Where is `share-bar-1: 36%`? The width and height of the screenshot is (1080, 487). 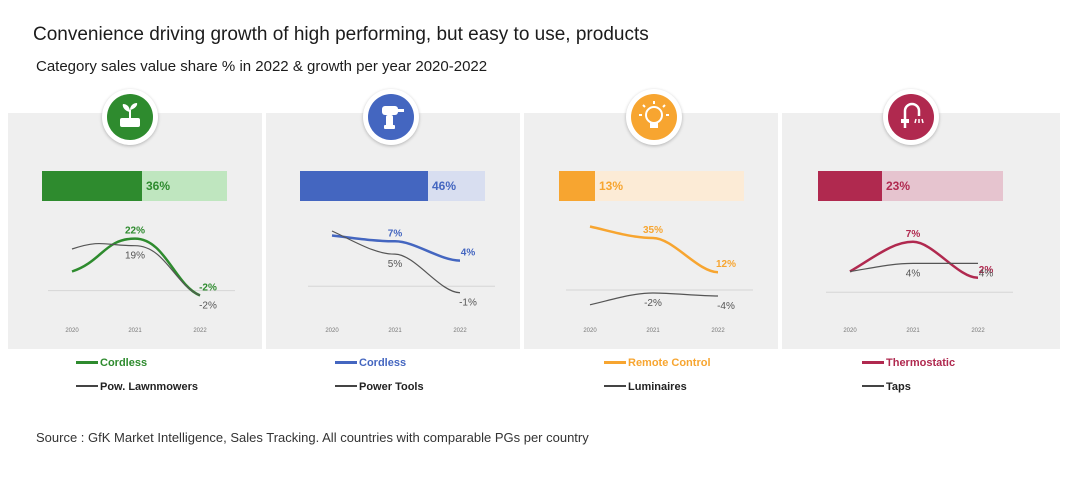
share-bar-1: 36% is located at coordinates (134, 186).